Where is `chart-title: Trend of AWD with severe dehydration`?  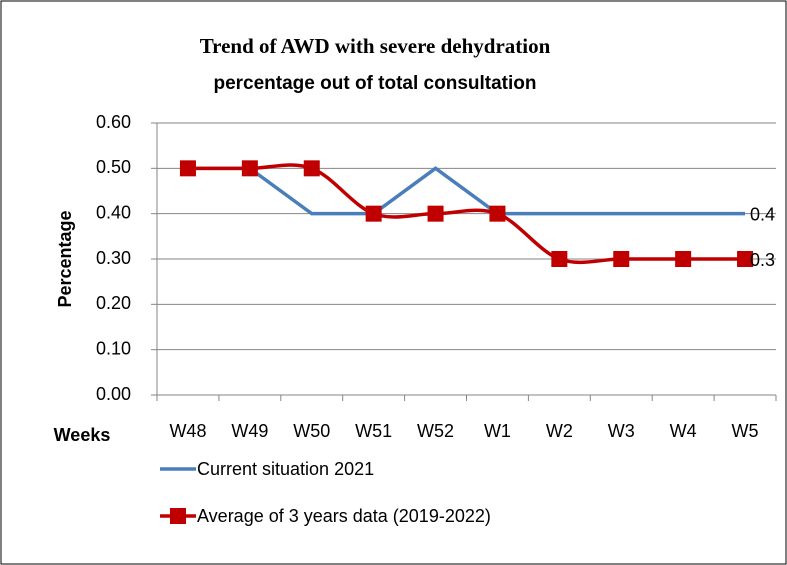
chart-title: Trend of AWD with severe dehydration is located at coordinates (375, 46).